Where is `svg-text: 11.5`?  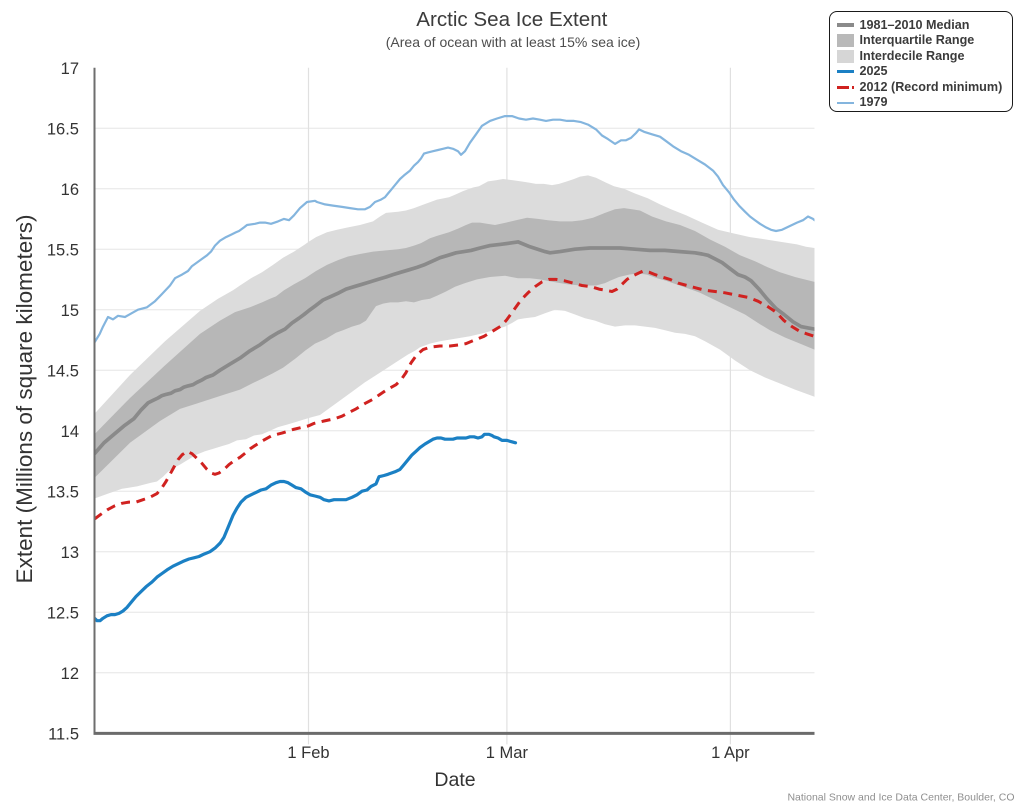 svg-text: 11.5 is located at coordinates (63, 735).